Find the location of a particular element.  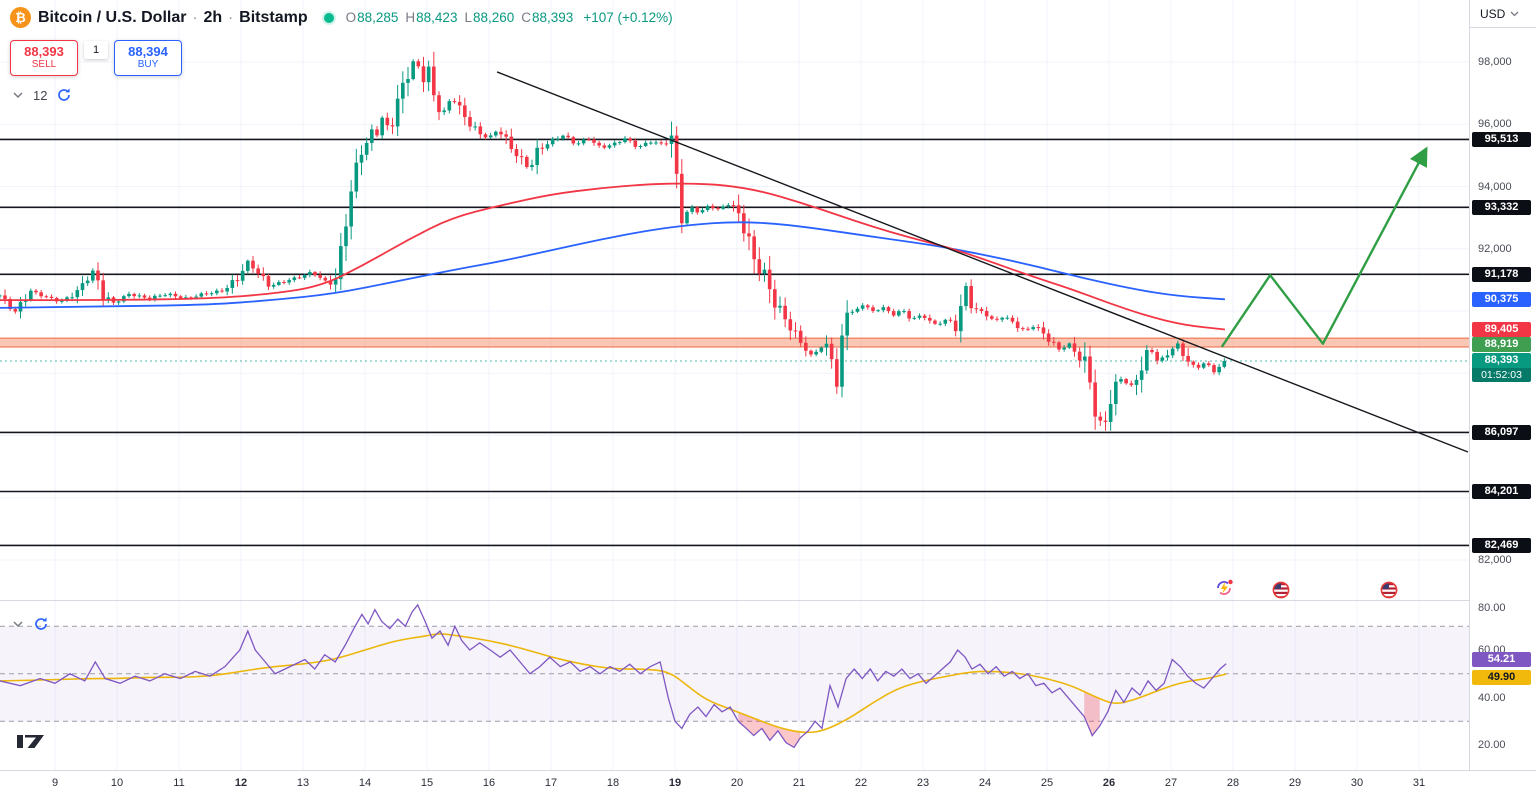

change-value: +107 (+0.12%) is located at coordinates (628, 17).